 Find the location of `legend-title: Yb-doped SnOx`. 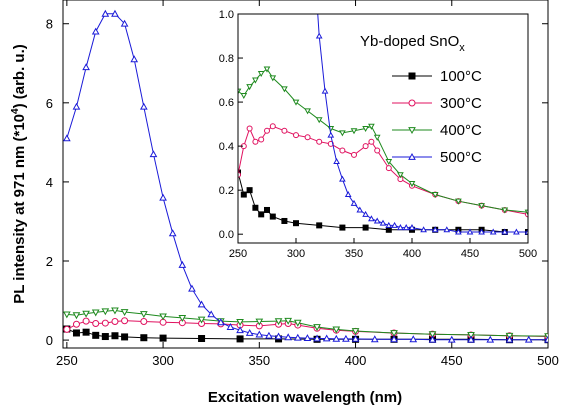

legend-title: Yb-doped SnOx is located at coordinates (412, 43).